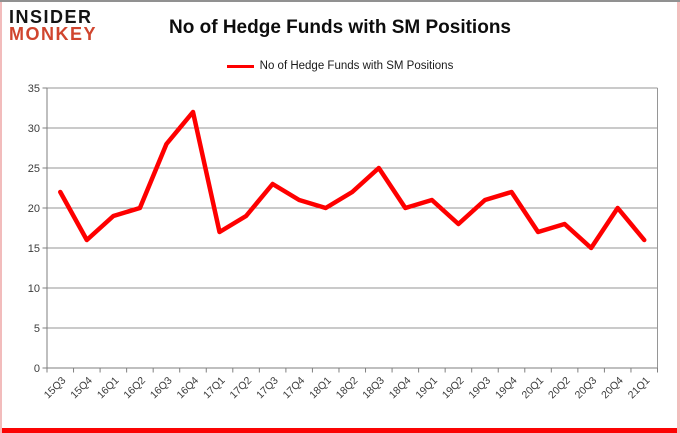 This screenshot has width=680, height=433. Describe the element at coordinates (81, 388) in the screenshot. I see `x-axis-label: 15Q4` at that location.